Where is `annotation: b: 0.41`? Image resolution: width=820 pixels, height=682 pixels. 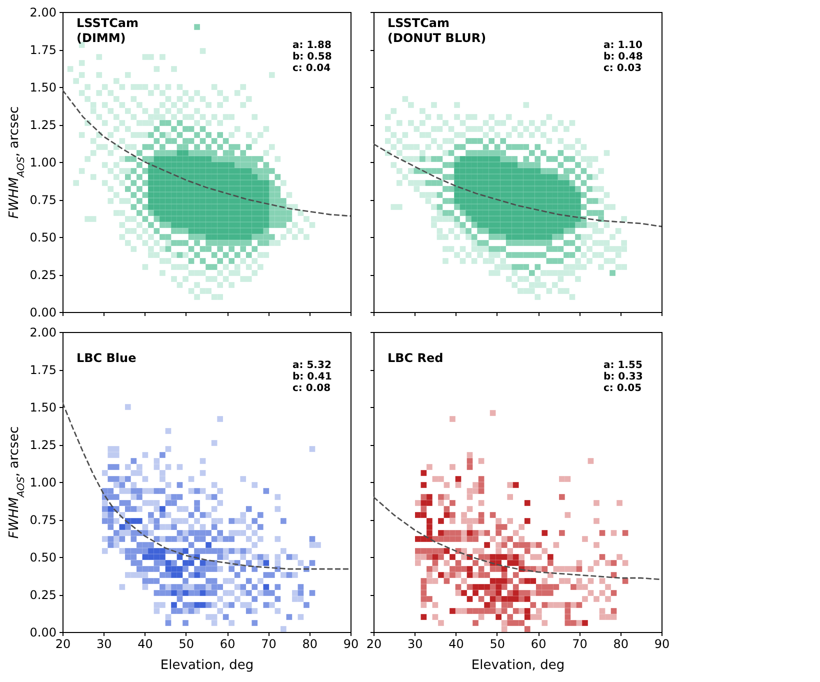
annotation: b: 0.41 is located at coordinates (312, 377).